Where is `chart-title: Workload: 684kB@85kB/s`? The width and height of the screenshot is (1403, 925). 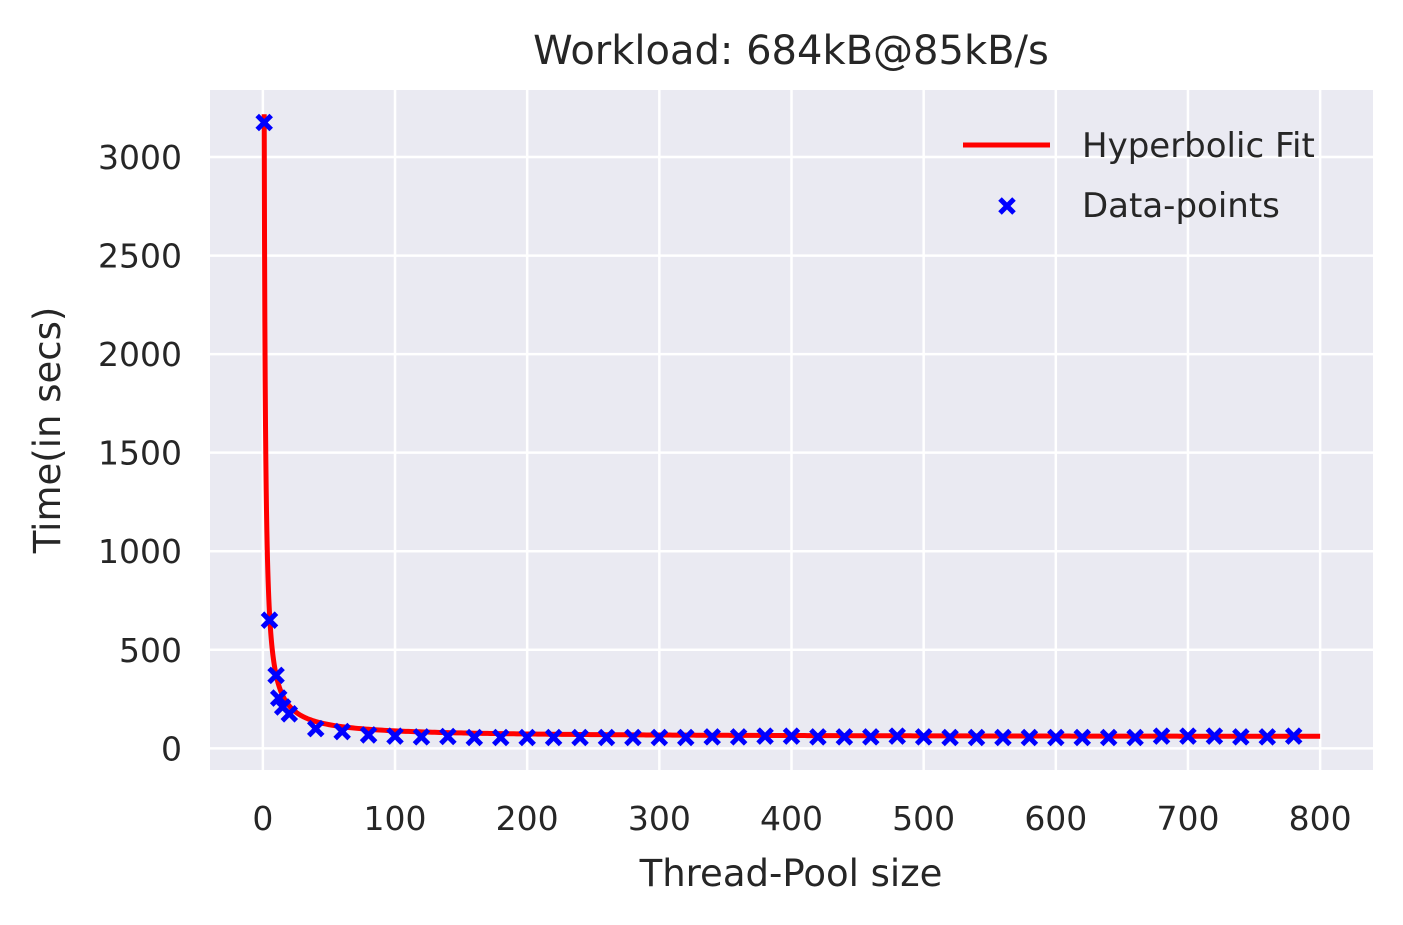
chart-title: Workload: 684kB@85kB/s is located at coordinates (791, 51).